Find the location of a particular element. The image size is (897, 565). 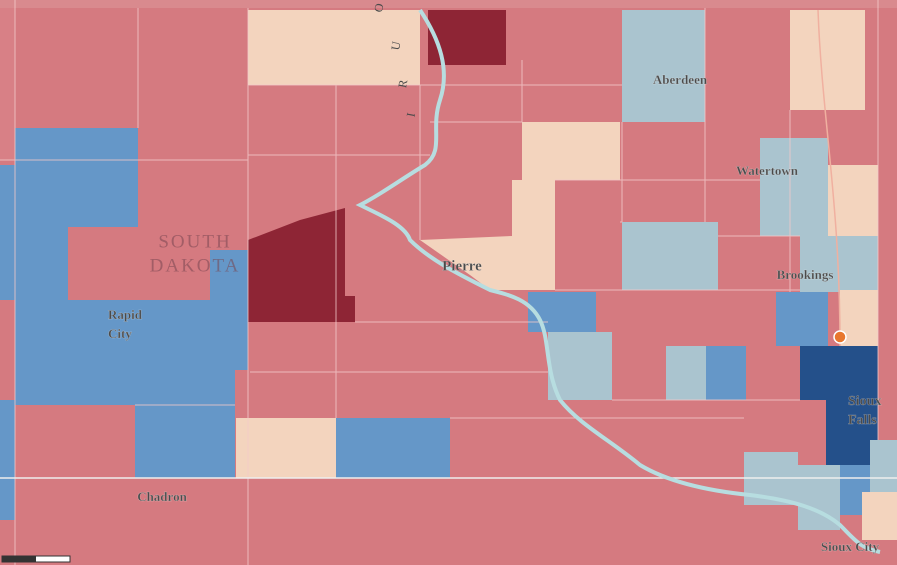

location-marker is located at coordinates (840, 337).